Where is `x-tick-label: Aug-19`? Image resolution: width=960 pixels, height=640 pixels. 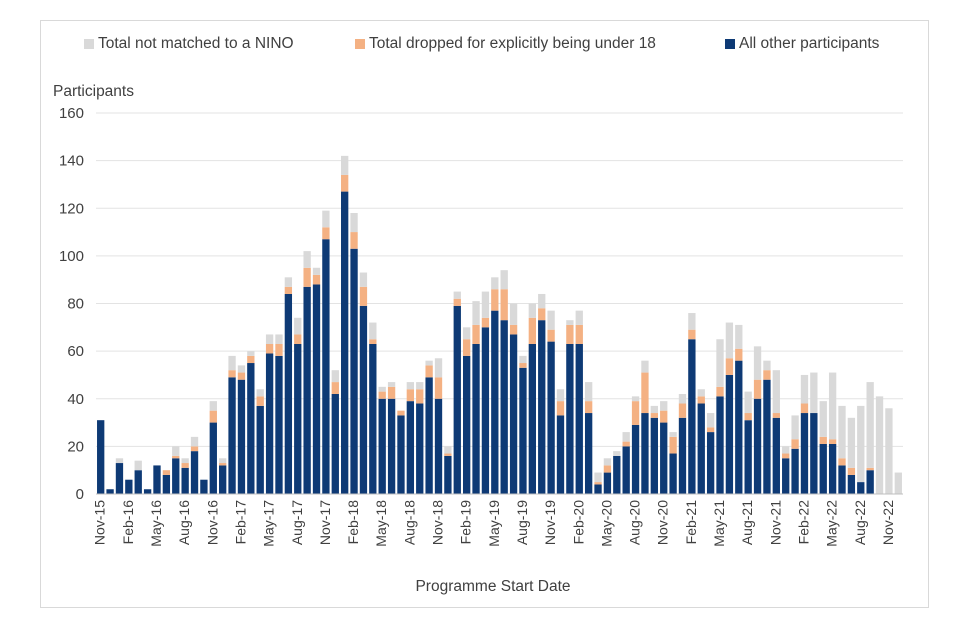
x-tick-label: Aug-19 is located at coordinates (522, 522).